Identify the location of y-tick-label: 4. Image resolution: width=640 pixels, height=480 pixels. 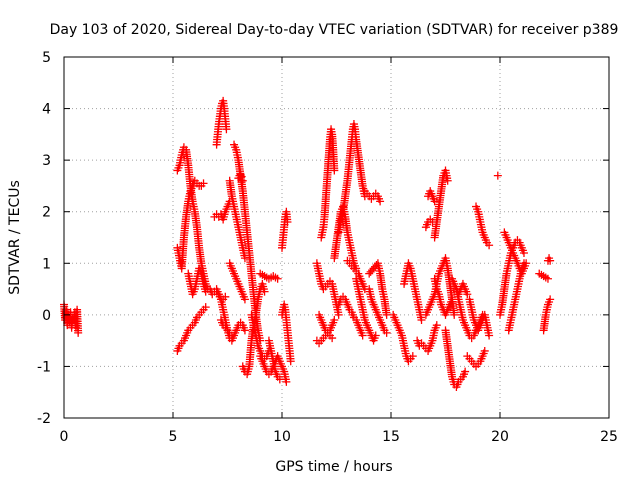
(46, 110).